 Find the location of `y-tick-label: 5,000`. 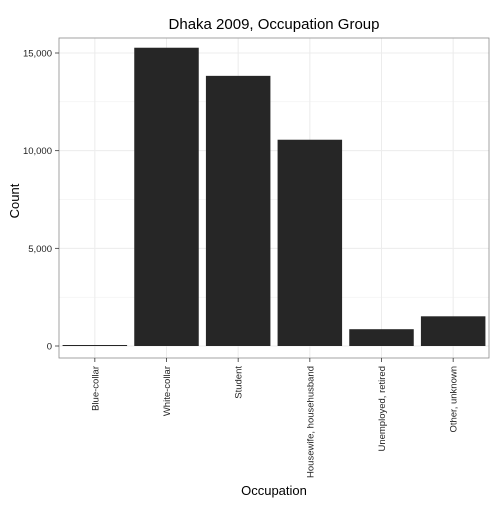

y-tick-label: 5,000 is located at coordinates (40, 249).